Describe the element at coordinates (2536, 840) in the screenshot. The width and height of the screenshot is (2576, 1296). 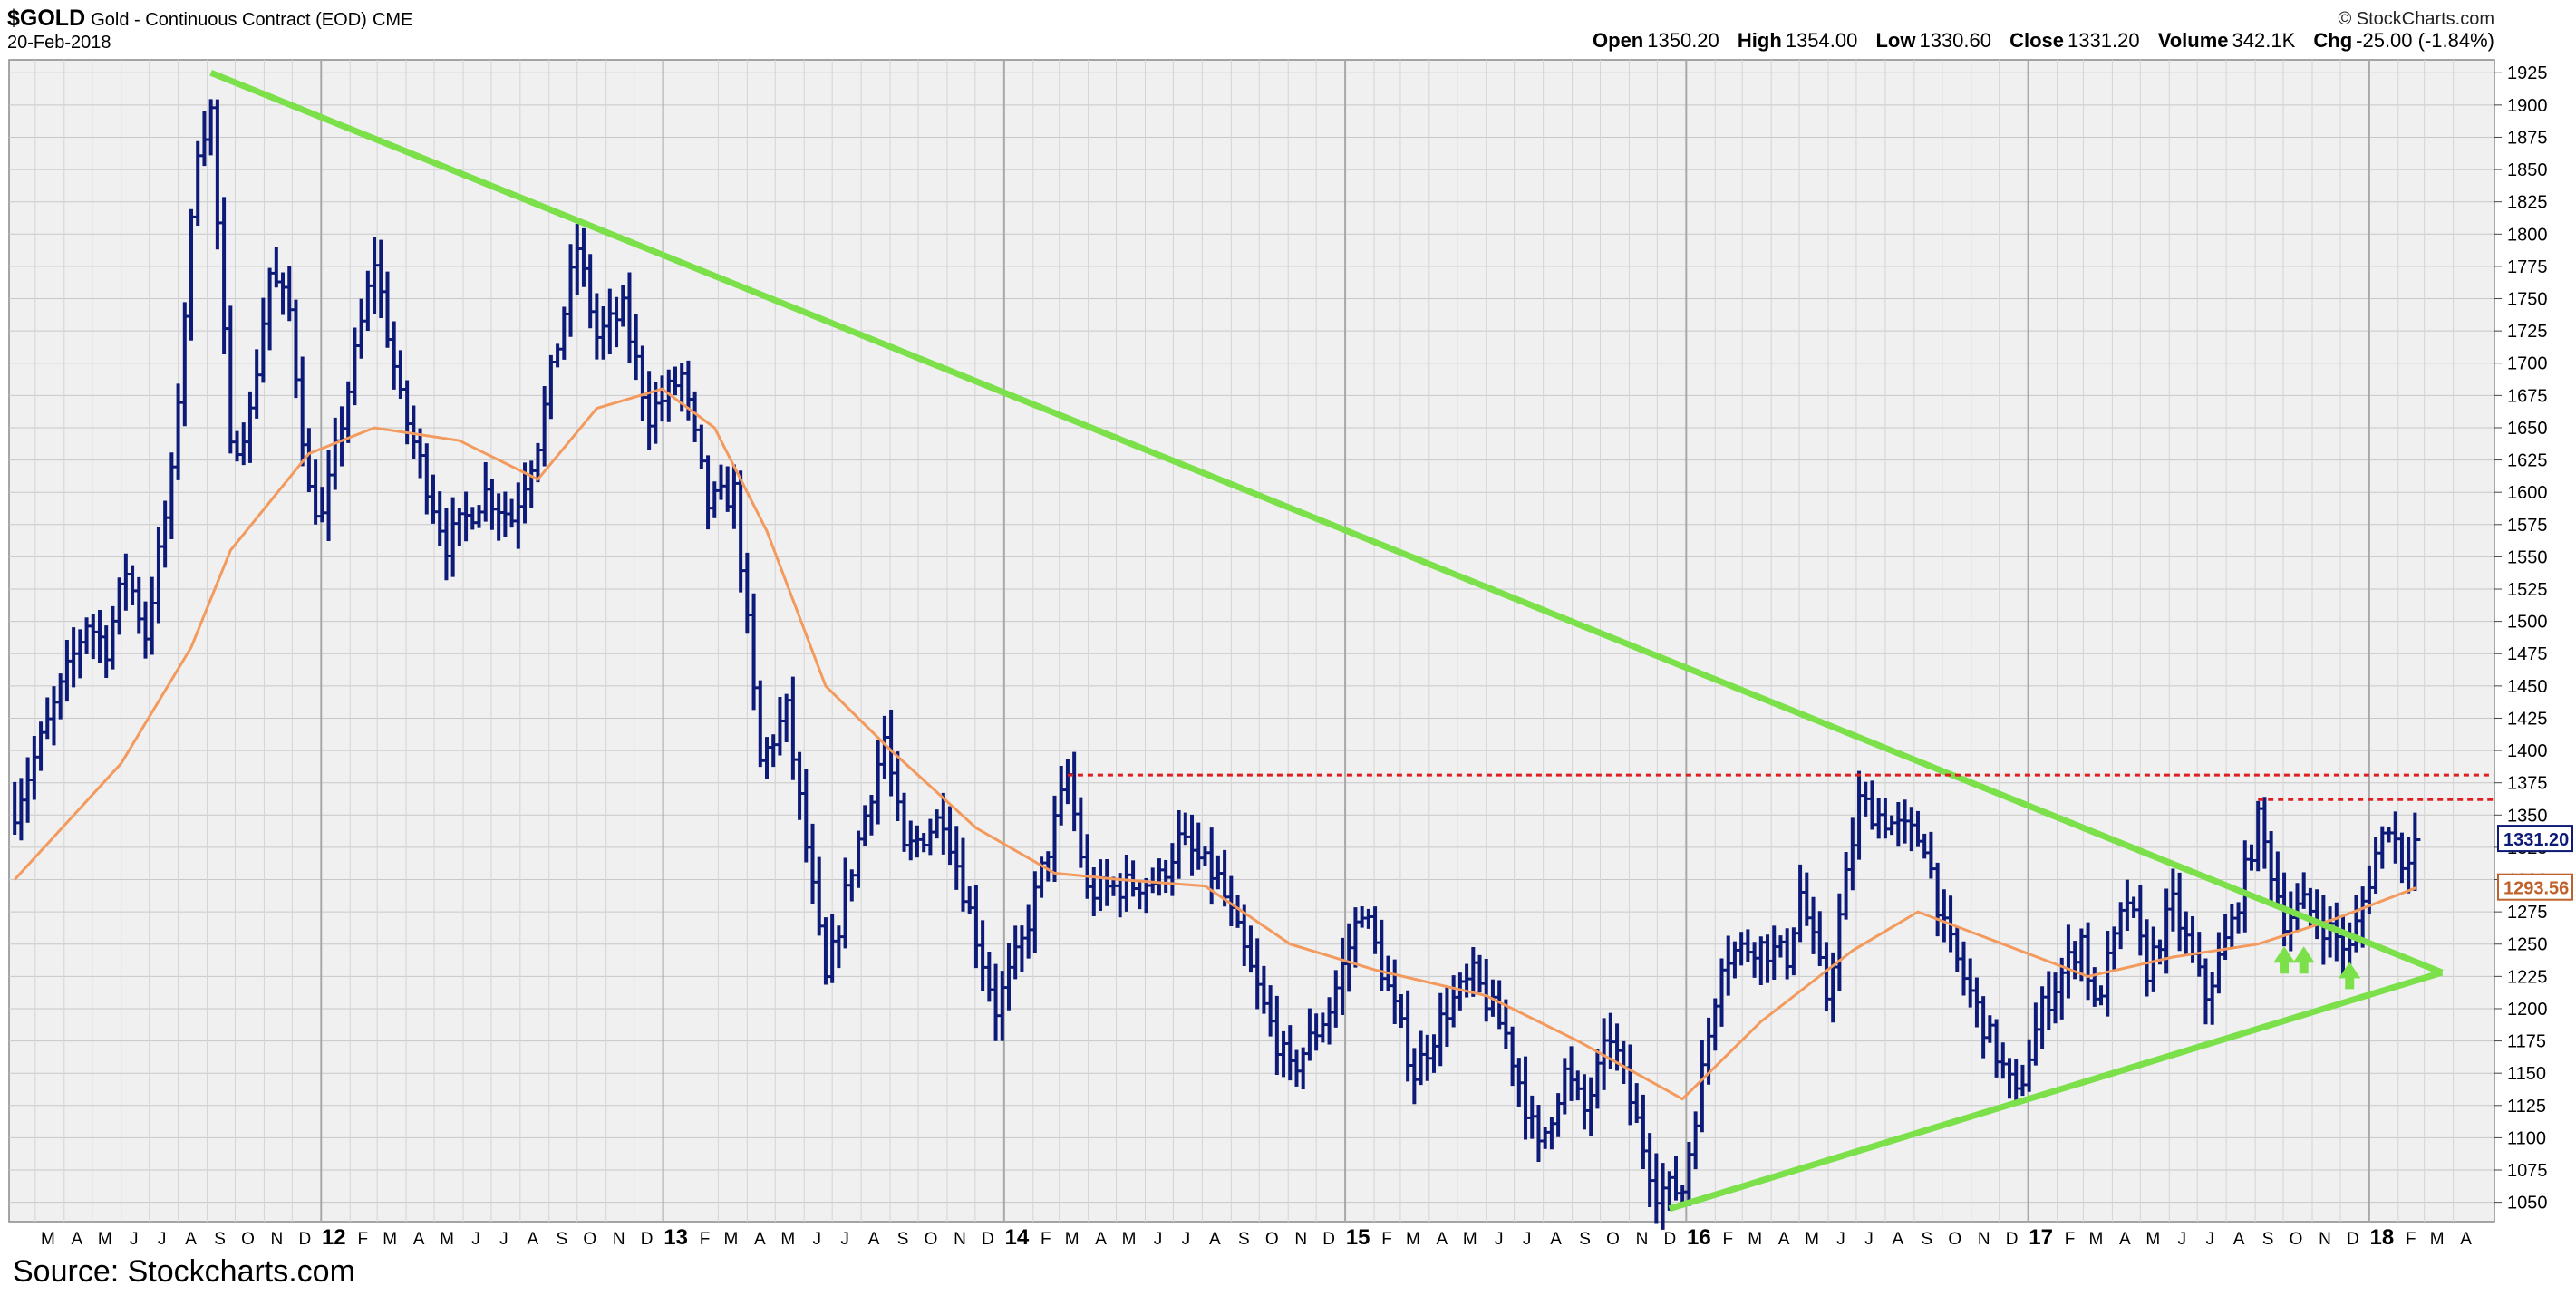
I see `last-close-label: 1331.20` at that location.